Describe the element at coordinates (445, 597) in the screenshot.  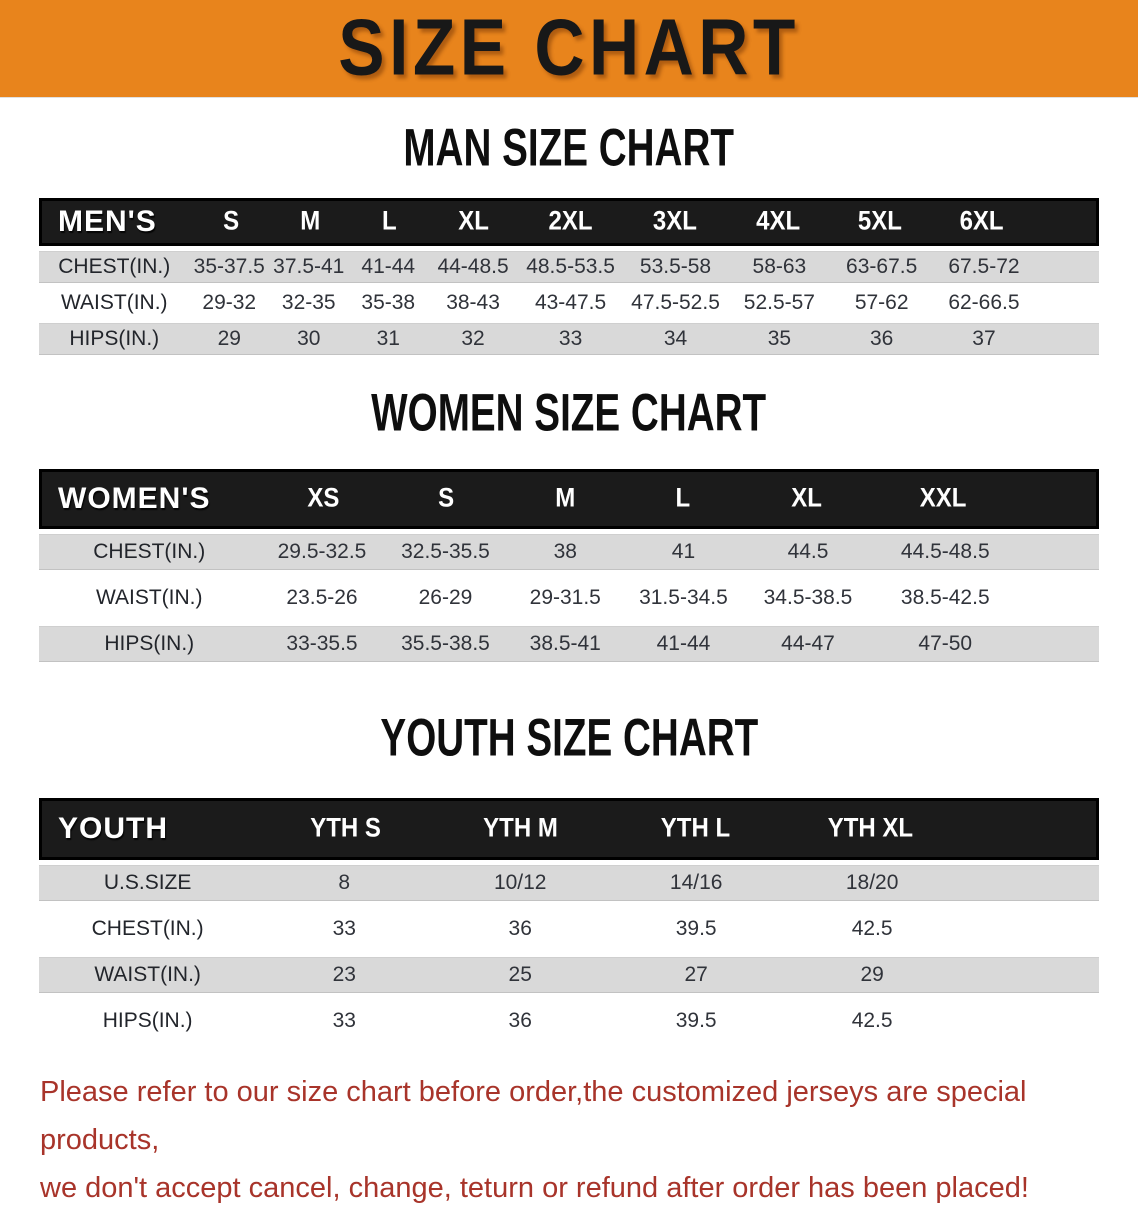
I see `value-cell: 26-29` at that location.